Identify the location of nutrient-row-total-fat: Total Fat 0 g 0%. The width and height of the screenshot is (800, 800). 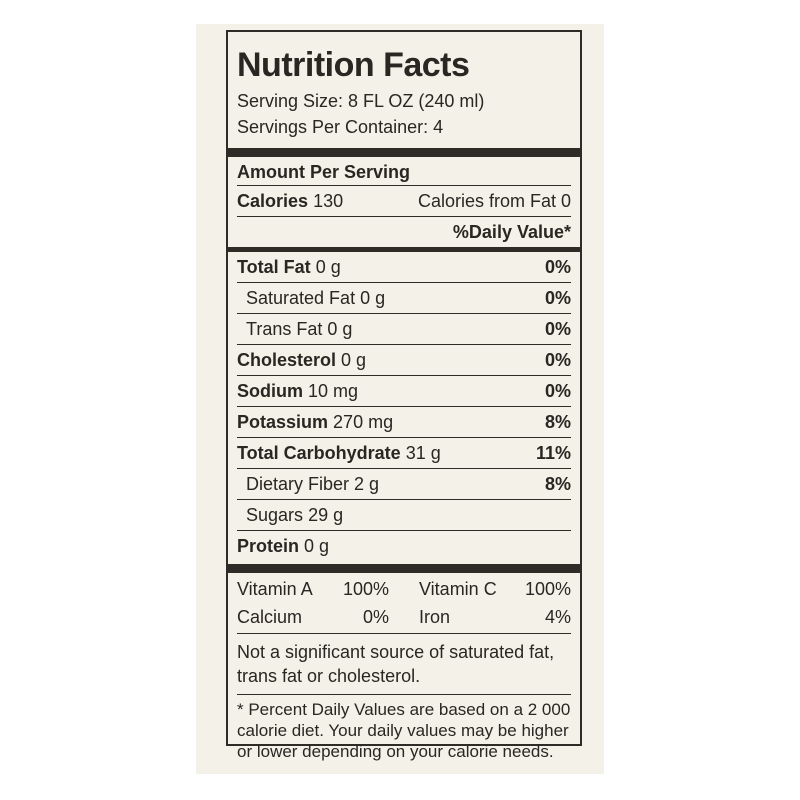
(404, 267).